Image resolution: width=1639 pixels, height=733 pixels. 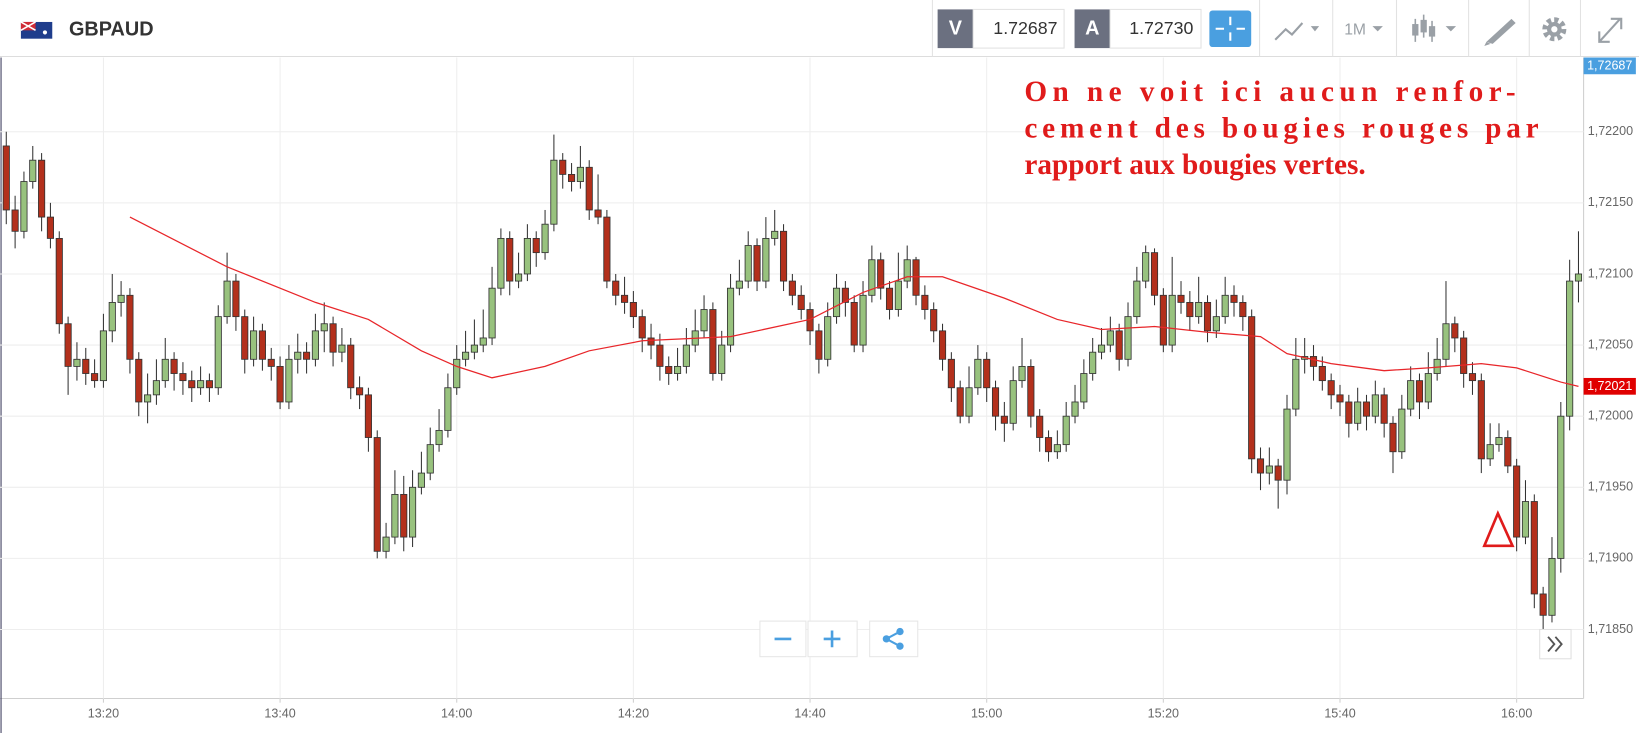 I want to click on annotation-line: rapport aux bougies vertes., so click(x=1194, y=165).